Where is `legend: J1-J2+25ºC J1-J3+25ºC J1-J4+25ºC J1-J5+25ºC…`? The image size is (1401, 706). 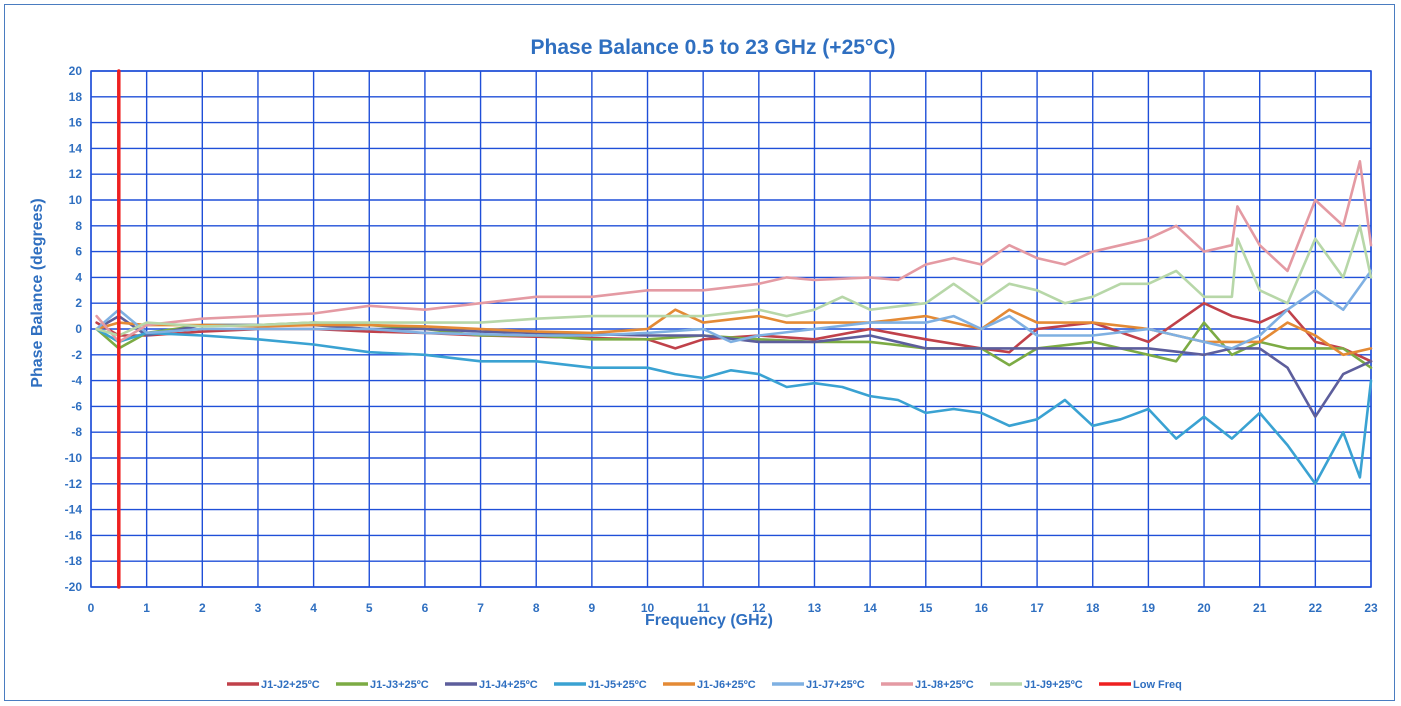 legend: J1-J2+25ºC J1-J3+25ºC J1-J4+25ºC J1-J5+25ºC… is located at coordinates (704, 685).